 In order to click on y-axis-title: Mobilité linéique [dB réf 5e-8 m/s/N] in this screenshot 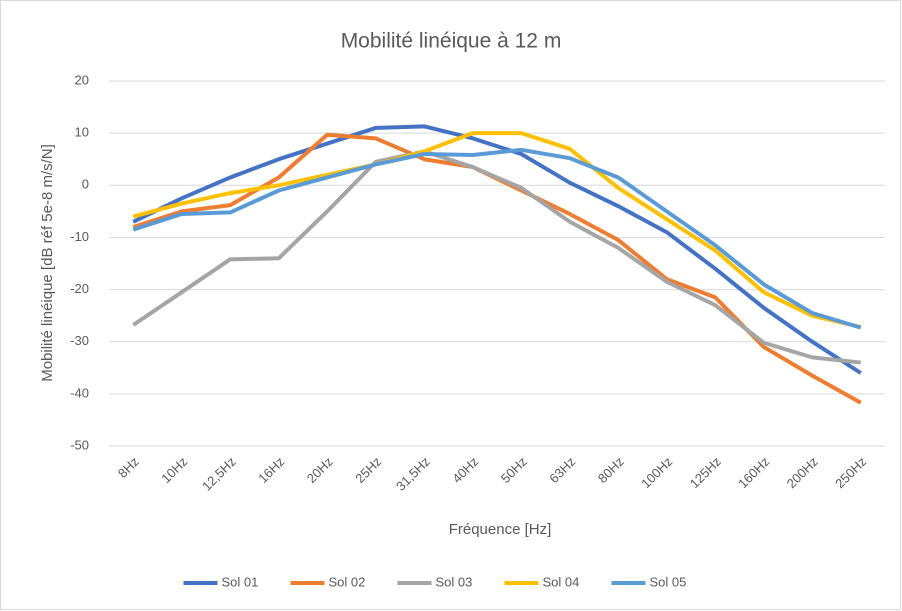, I will do `click(47, 263)`.